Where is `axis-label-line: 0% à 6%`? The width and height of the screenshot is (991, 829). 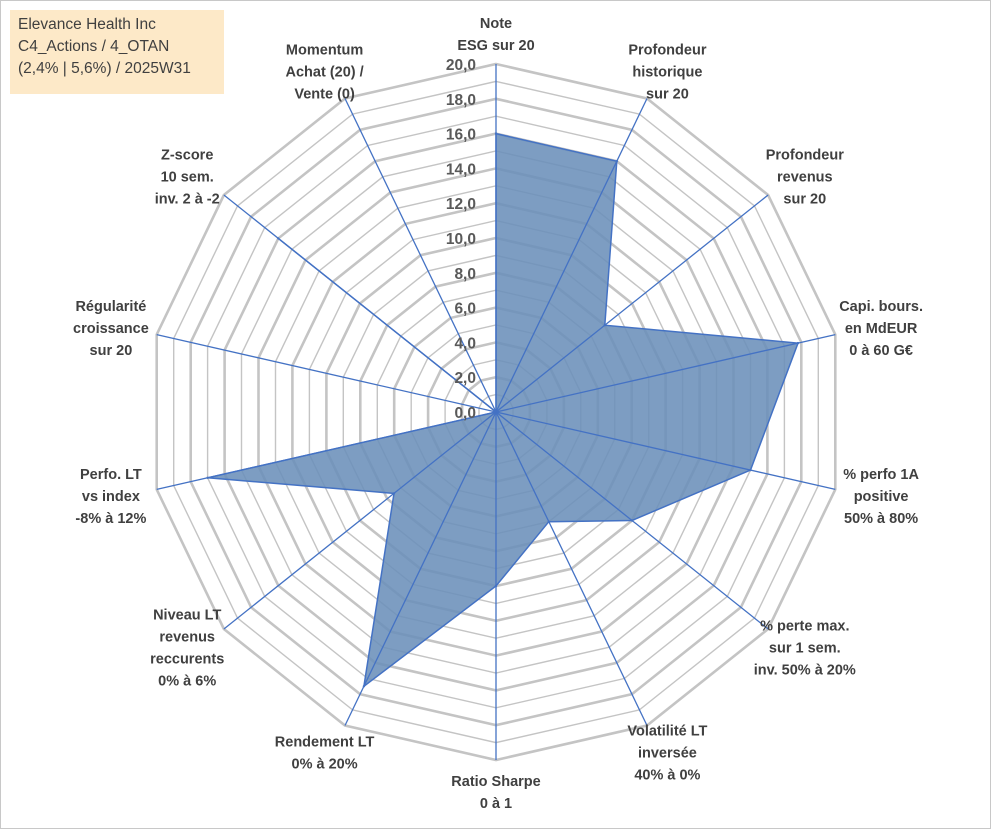
axis-label-line: 0% à 6% is located at coordinates (187, 682).